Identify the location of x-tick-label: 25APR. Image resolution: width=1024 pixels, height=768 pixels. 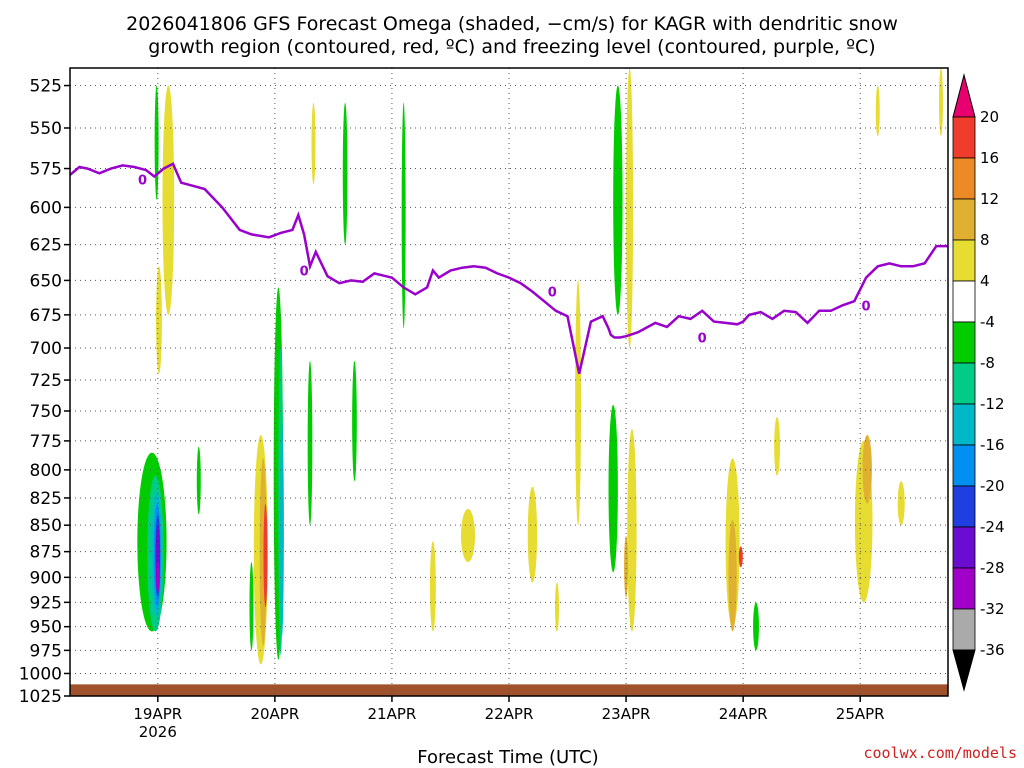
(860, 714).